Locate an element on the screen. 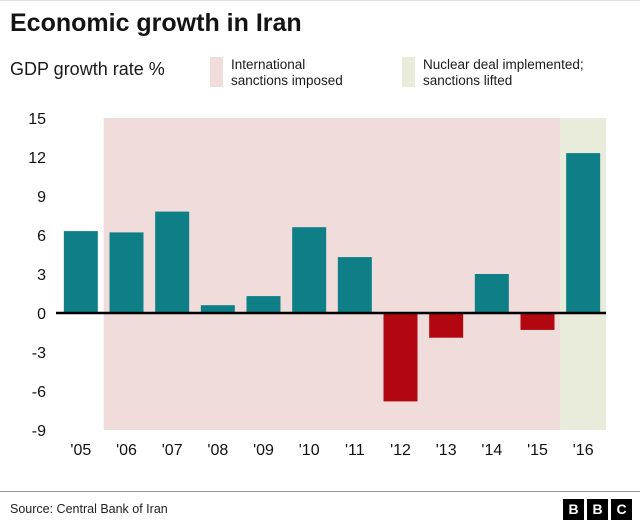 The image size is (640, 526). y-tick-label: 3 is located at coordinates (41, 275).